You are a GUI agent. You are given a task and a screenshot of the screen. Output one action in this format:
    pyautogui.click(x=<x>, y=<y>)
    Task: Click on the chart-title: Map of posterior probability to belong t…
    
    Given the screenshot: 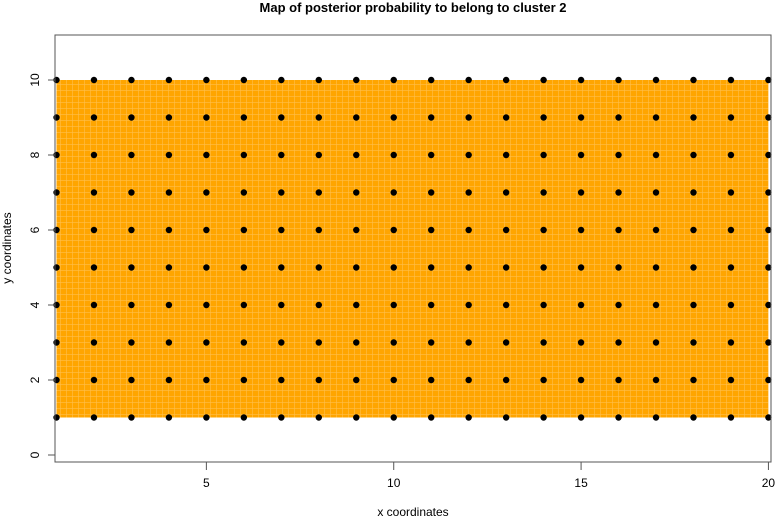 What is the action you would take?
    pyautogui.click(x=413, y=7)
    